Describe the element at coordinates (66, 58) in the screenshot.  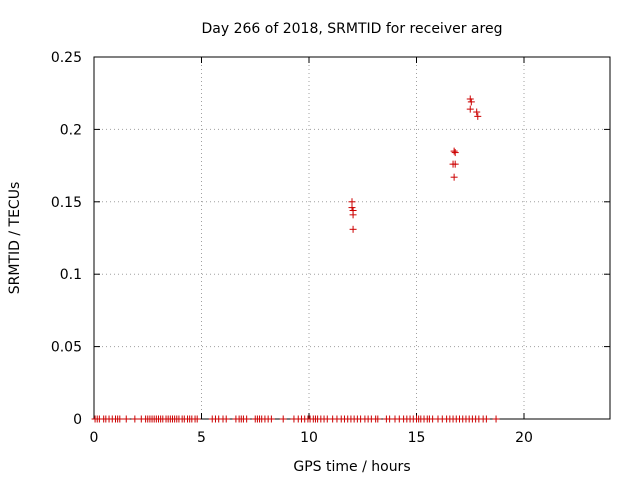
I see `y-tick-label: 0.25` at that location.